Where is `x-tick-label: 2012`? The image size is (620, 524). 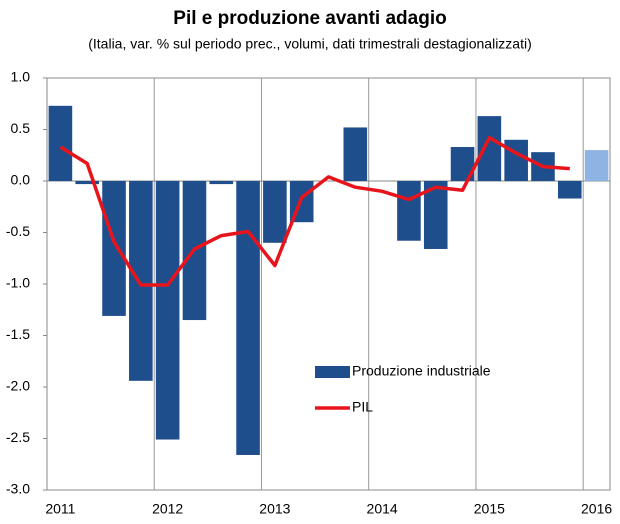 x-tick-label: 2012 is located at coordinates (167, 509).